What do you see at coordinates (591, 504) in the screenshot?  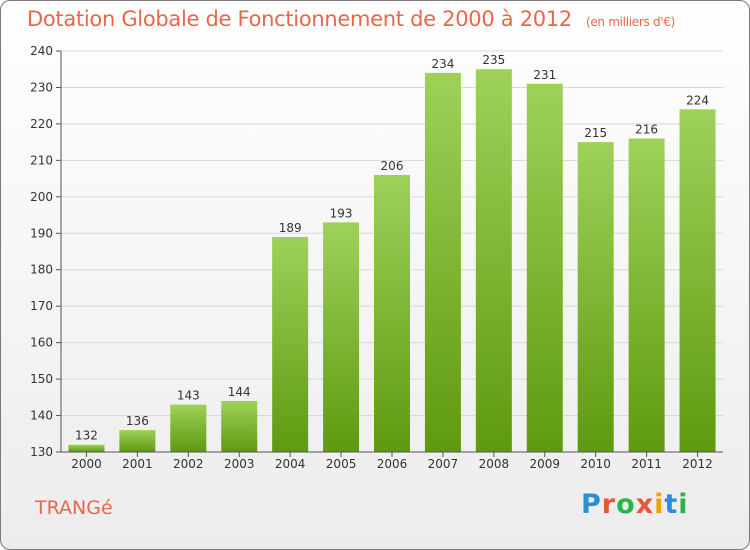 I see `logo-letter: P` at bounding box center [591, 504].